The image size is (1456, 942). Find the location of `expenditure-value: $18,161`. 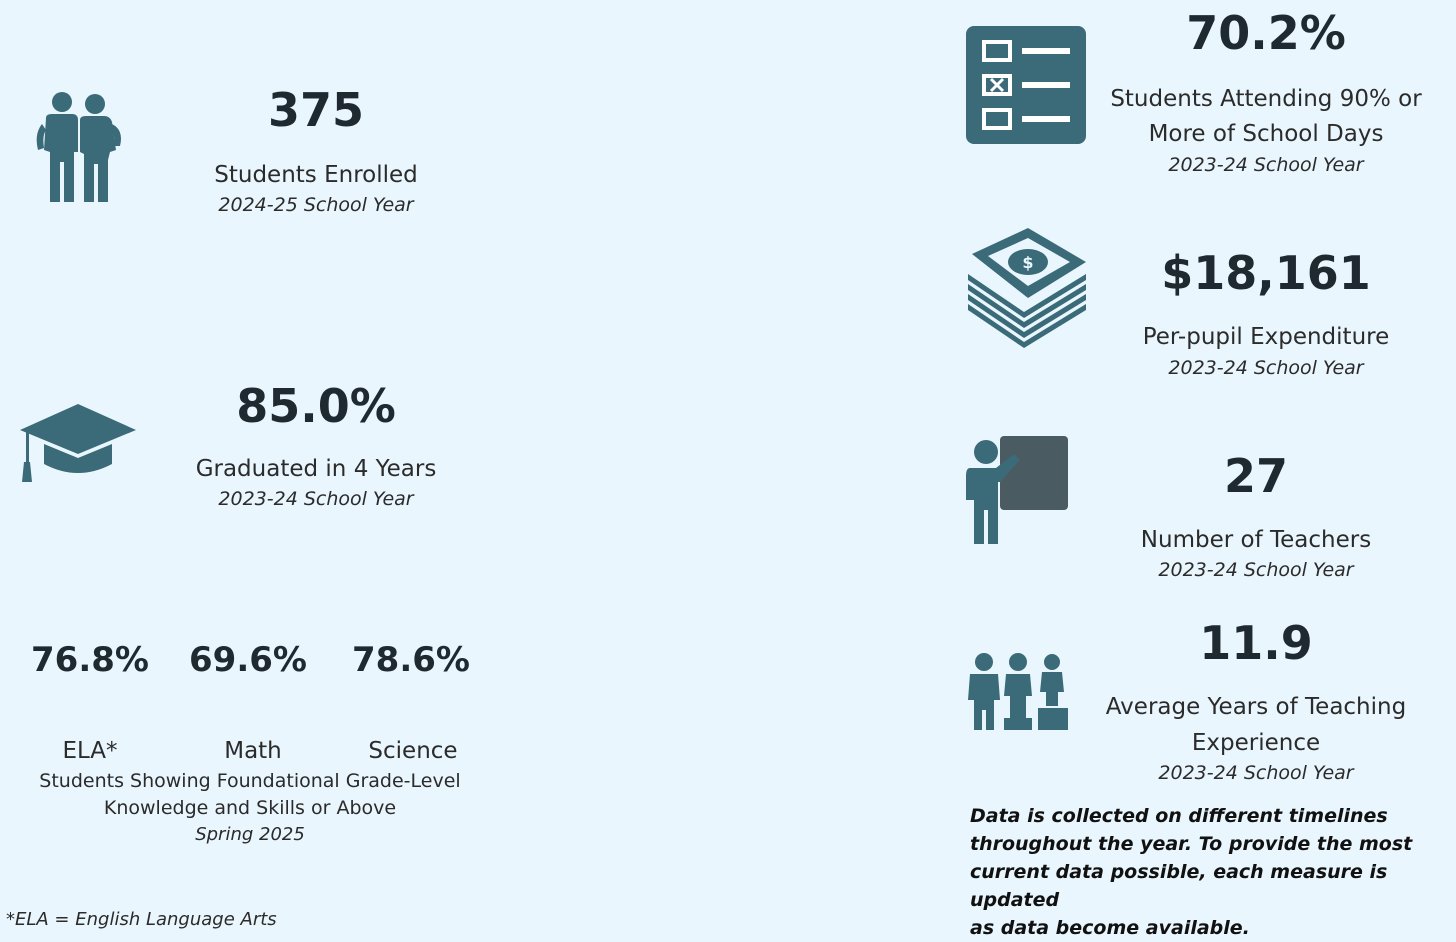

expenditure-value: $18,161 is located at coordinates (1266, 273).